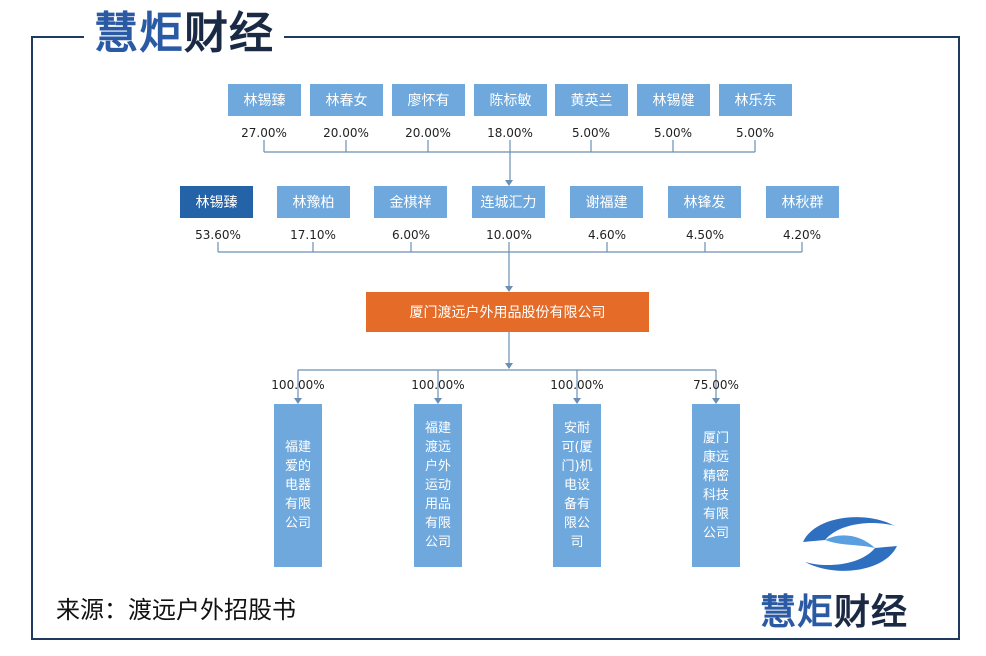  Describe the element at coordinates (673, 100) in the screenshot. I see `tier1-box-6: 林锡健` at that location.